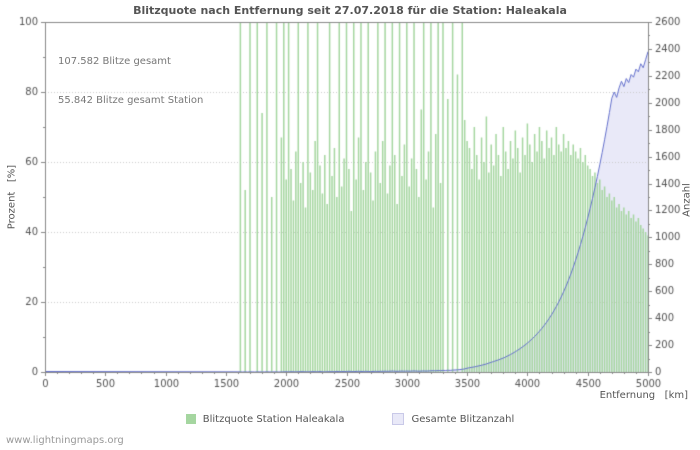 Image resolution: width=700 pixels, height=450 pixels. What do you see at coordinates (114, 61) in the screenshot?
I see `total-strikes-line: 107.582 Blitze gesamt` at bounding box center [114, 61].